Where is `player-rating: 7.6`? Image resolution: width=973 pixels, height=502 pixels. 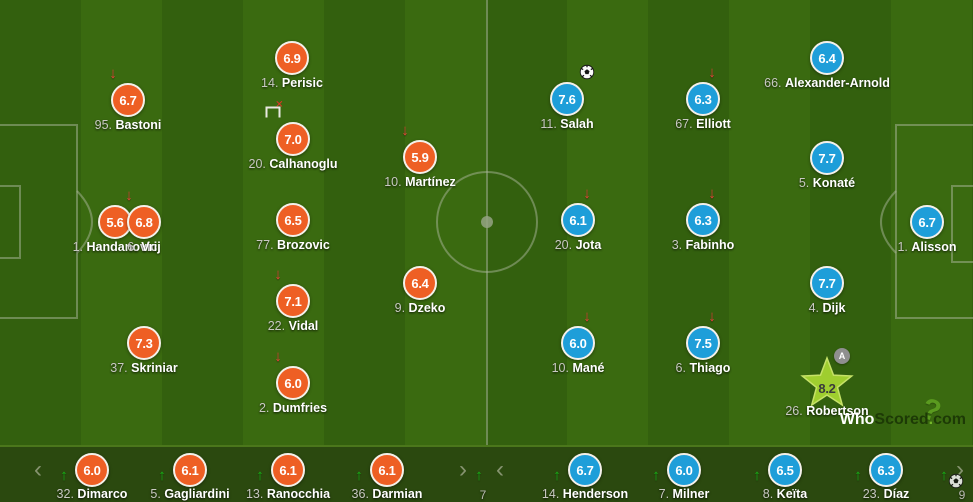
player-rating: 7.6 is located at coordinates (567, 99).